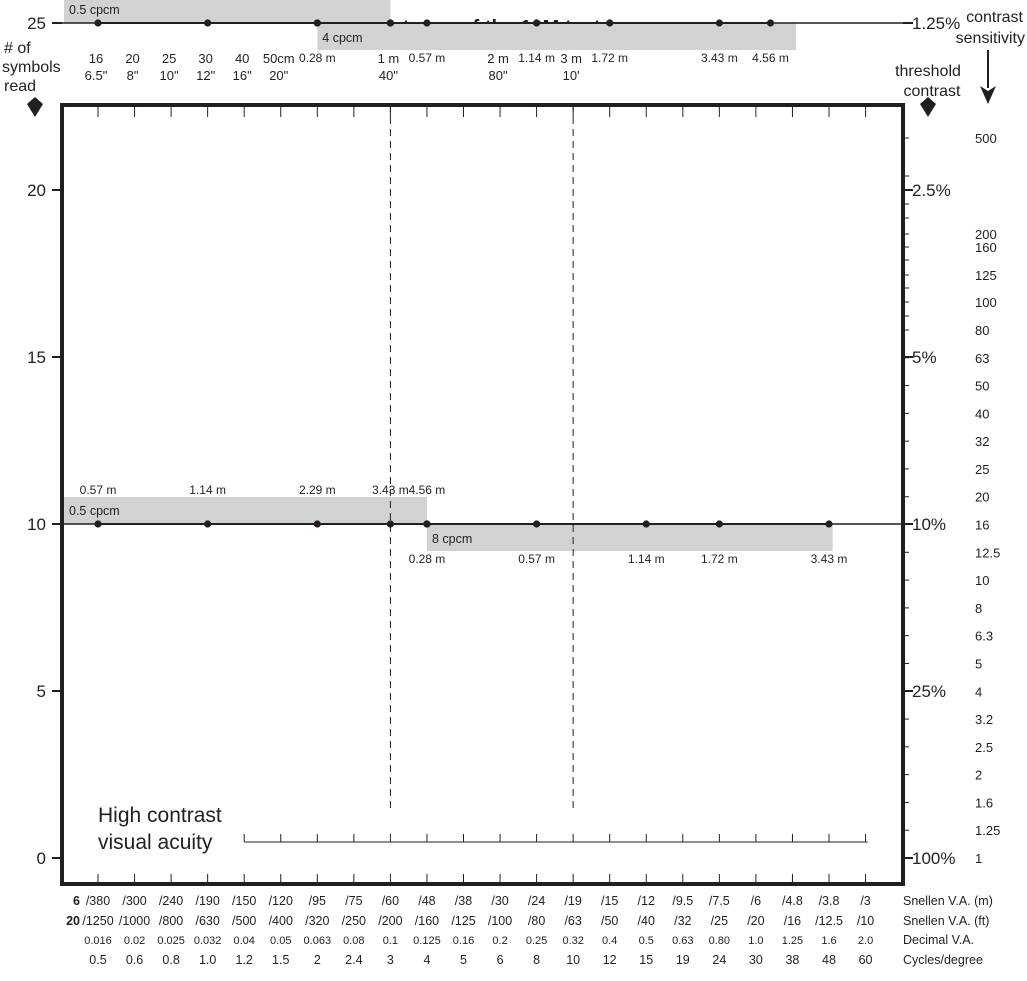 Image resolution: width=1027 pixels, height=981 pixels. Describe the element at coordinates (646, 941) in the screenshot. I see `bottom-value: 0.5` at that location.